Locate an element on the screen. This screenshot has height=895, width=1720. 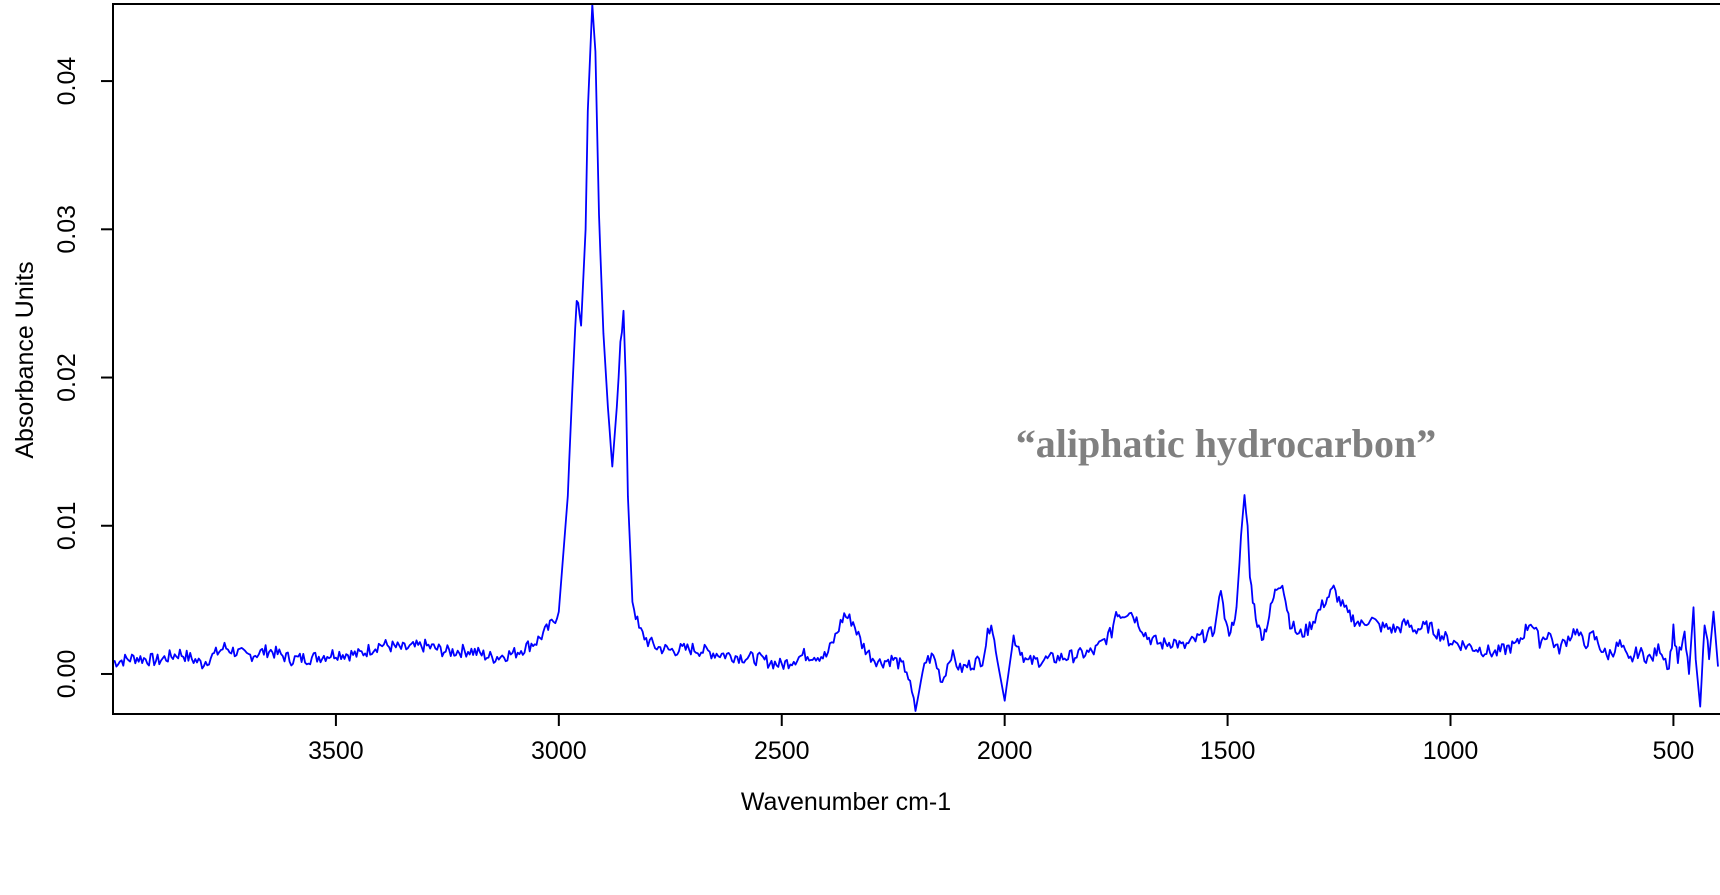
x-tick-label: 2000 is located at coordinates (1005, 751).